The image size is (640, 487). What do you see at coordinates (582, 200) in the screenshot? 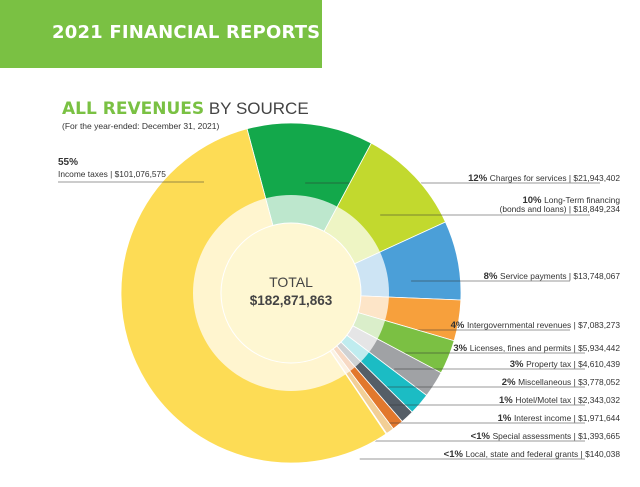
I see `slice-category: Long-Term financing` at bounding box center [582, 200].